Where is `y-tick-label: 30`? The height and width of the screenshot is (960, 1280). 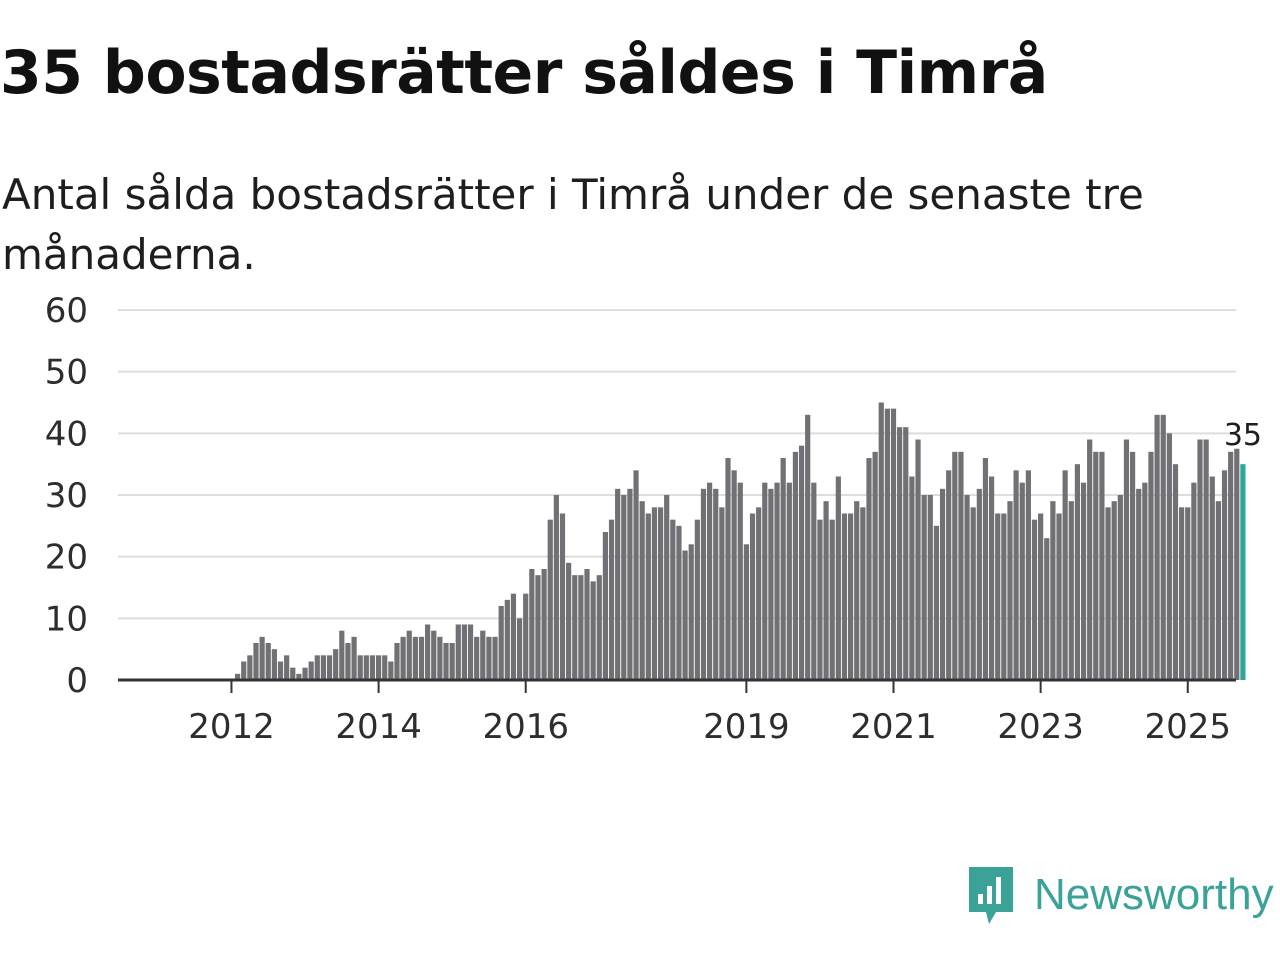
y-tick-label: 30 is located at coordinates (66, 496).